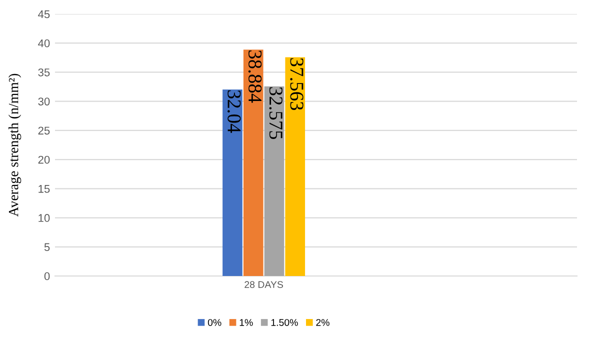  Describe the element at coordinates (44, 130) in the screenshot. I see `y-tick-label: 25` at that location.